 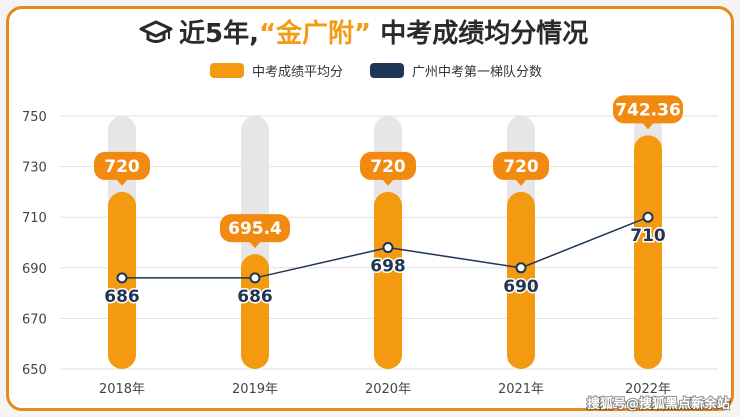 What do you see at coordinates (658, 404) in the screenshot?
I see `watermark-text: 搜狐号@搜狐黑点新余站` at bounding box center [658, 404].